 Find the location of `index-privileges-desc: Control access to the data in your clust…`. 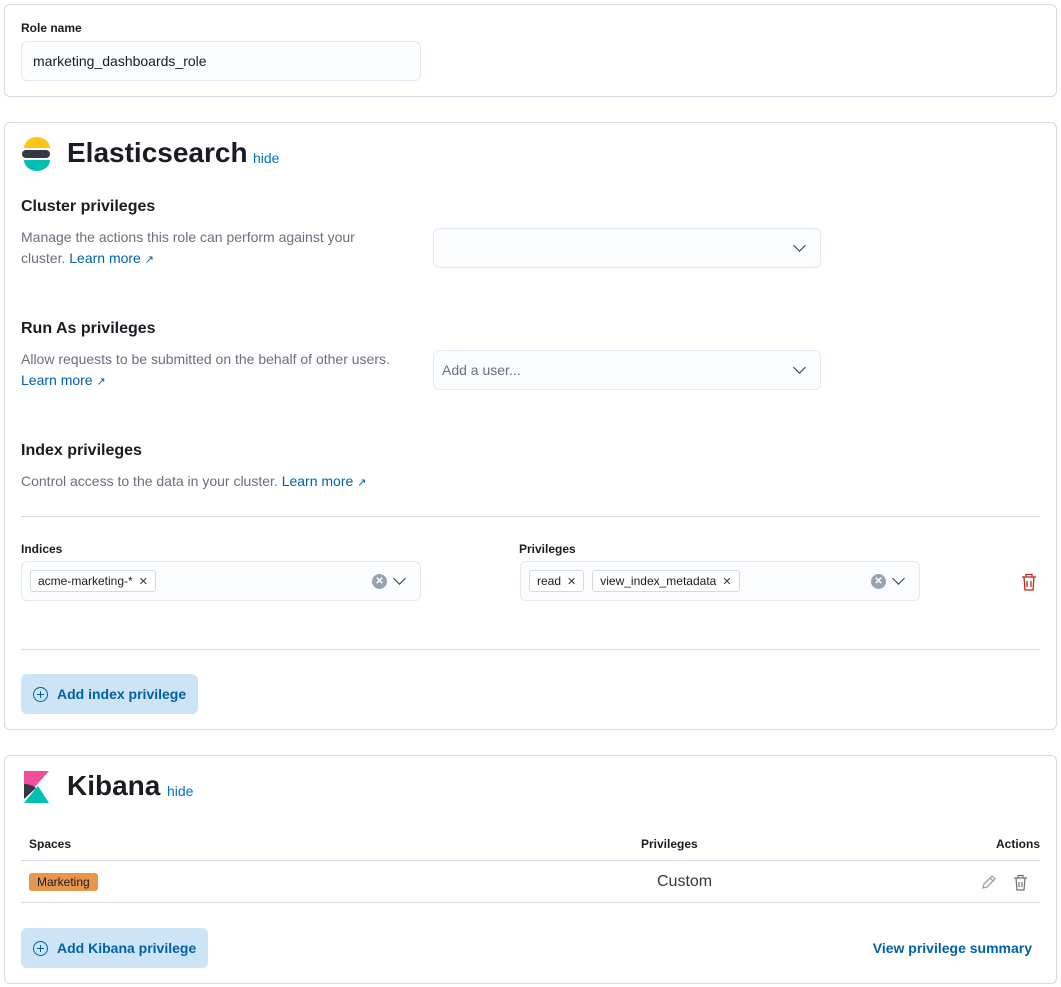

index-privileges-desc: Control access to the data in your clust… is located at coordinates (194, 481).